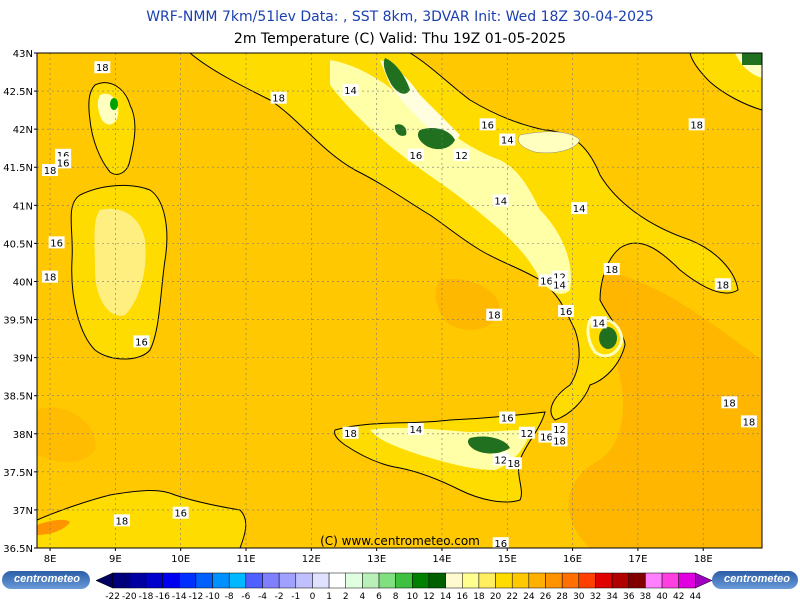  Describe the element at coordinates (112, 596) in the screenshot. I see `colorbar-tick-label: -22` at that location.